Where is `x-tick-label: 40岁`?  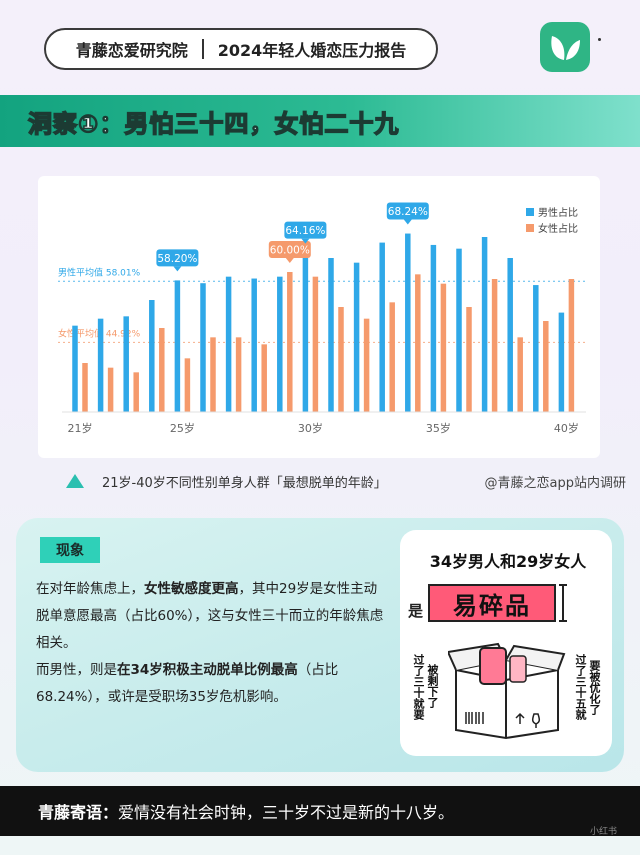 x-tick-label: 40岁 is located at coordinates (566, 428).